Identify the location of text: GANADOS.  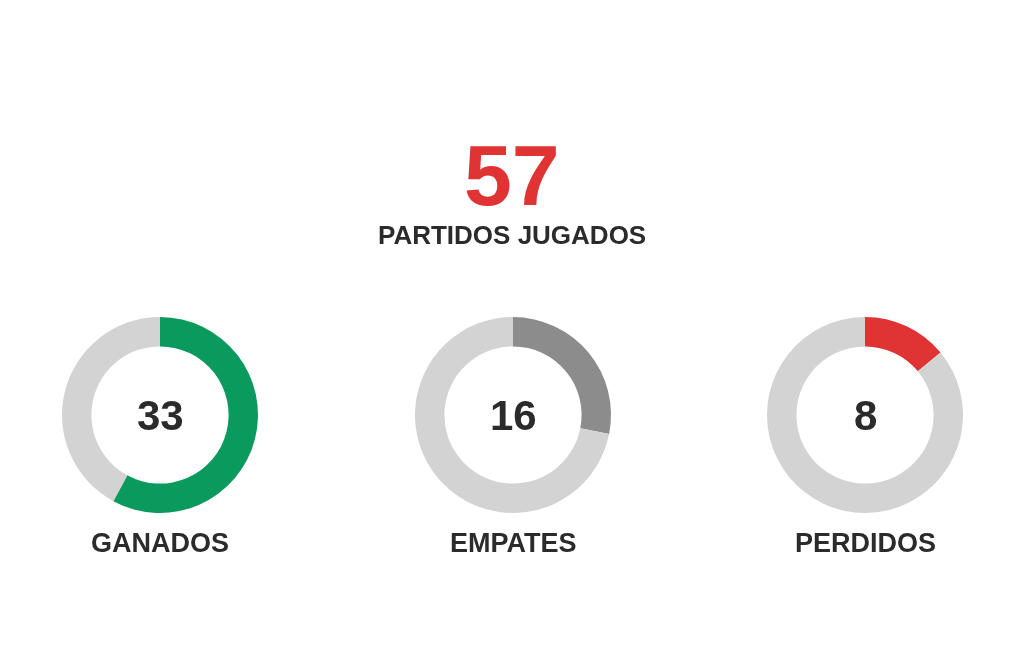
(160, 543).